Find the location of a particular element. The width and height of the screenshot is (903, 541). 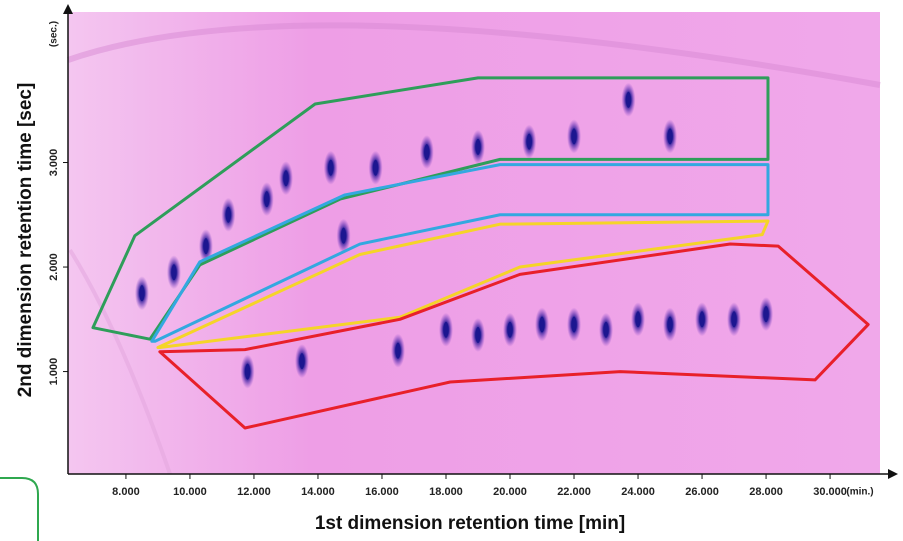

x-tick-label: 14.000 is located at coordinates (318, 492).